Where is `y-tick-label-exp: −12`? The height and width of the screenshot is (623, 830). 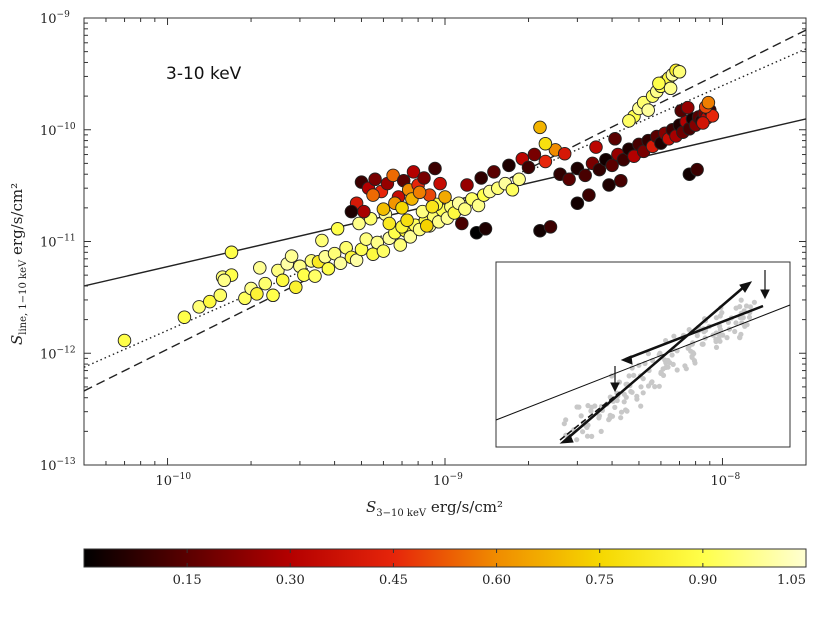 y-tick-label-exp: −12 is located at coordinates (66, 350).